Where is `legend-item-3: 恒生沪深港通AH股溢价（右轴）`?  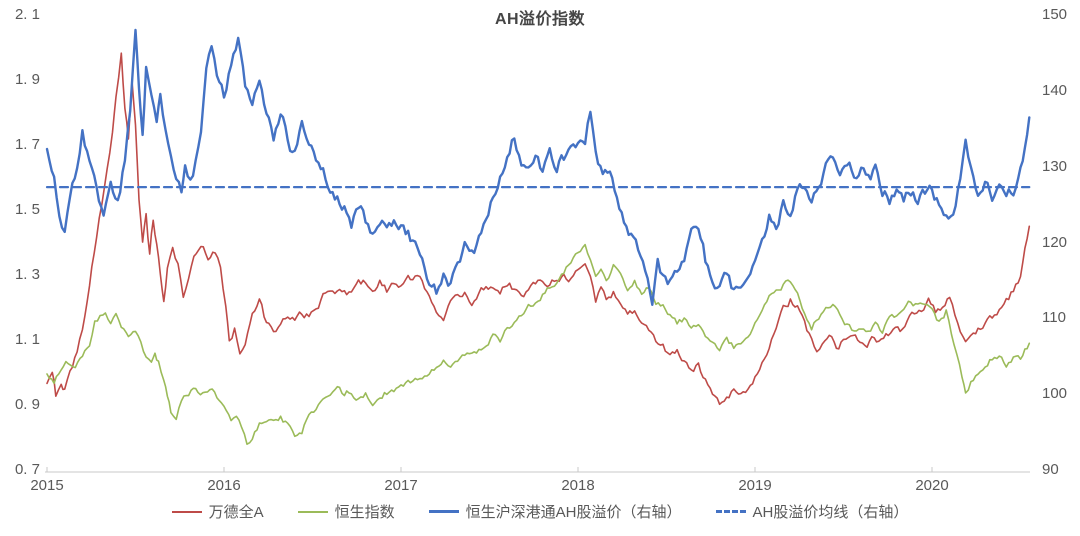
legend-item-3: 恒生沪深港通AH股溢价（右轴） is located at coordinates (555, 511).